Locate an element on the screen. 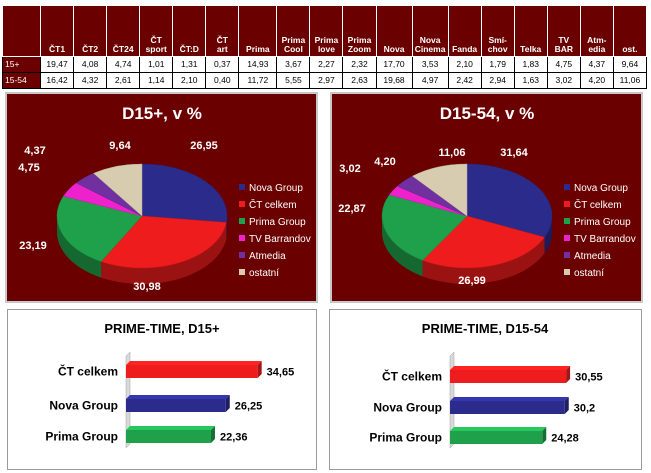  table-cell: 3,67 is located at coordinates (293, 64).